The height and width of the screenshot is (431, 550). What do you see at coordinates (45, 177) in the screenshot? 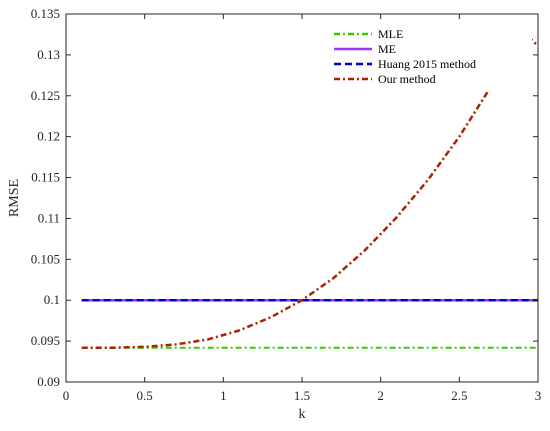
I see `y-tick-label: 0.115` at bounding box center [45, 177].